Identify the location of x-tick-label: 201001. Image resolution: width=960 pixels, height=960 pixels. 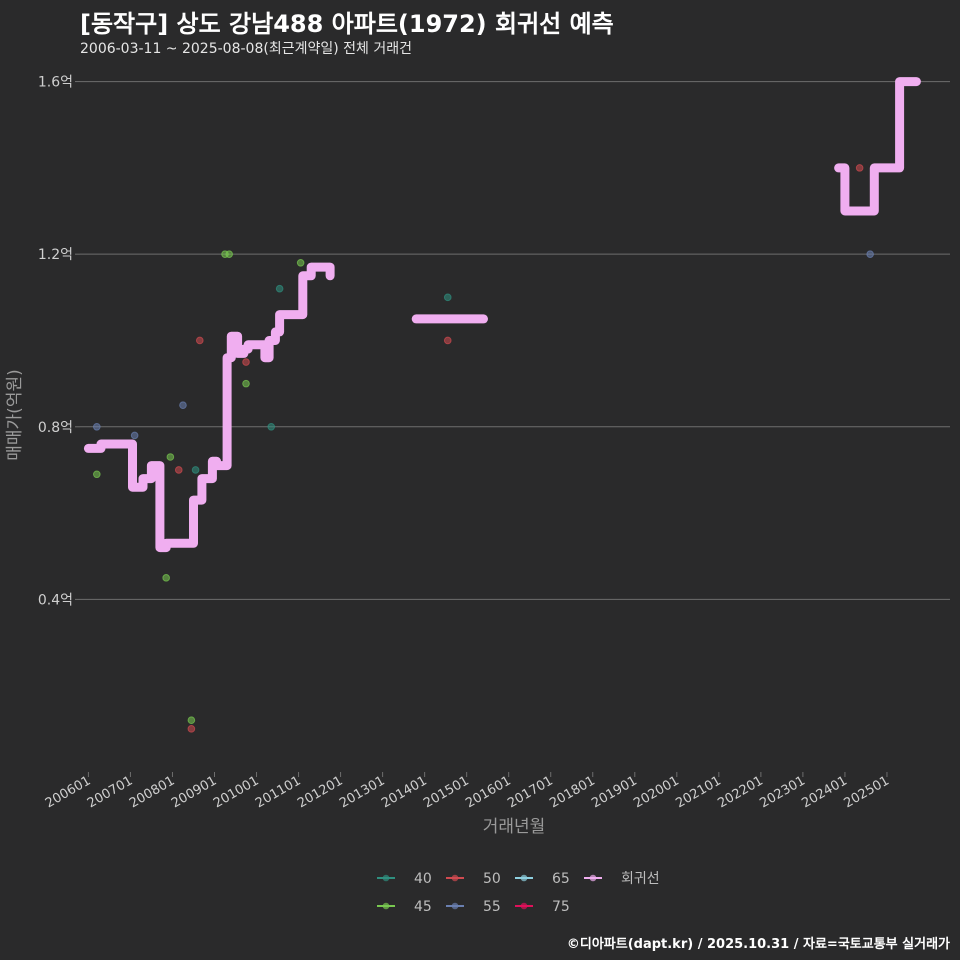
(236, 792).